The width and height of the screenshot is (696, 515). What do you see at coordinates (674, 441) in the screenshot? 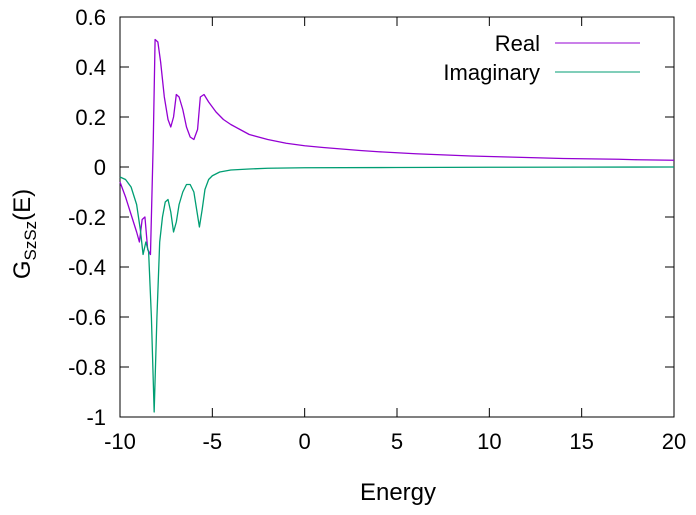
I see `x-tick-label: 20` at bounding box center [674, 441].